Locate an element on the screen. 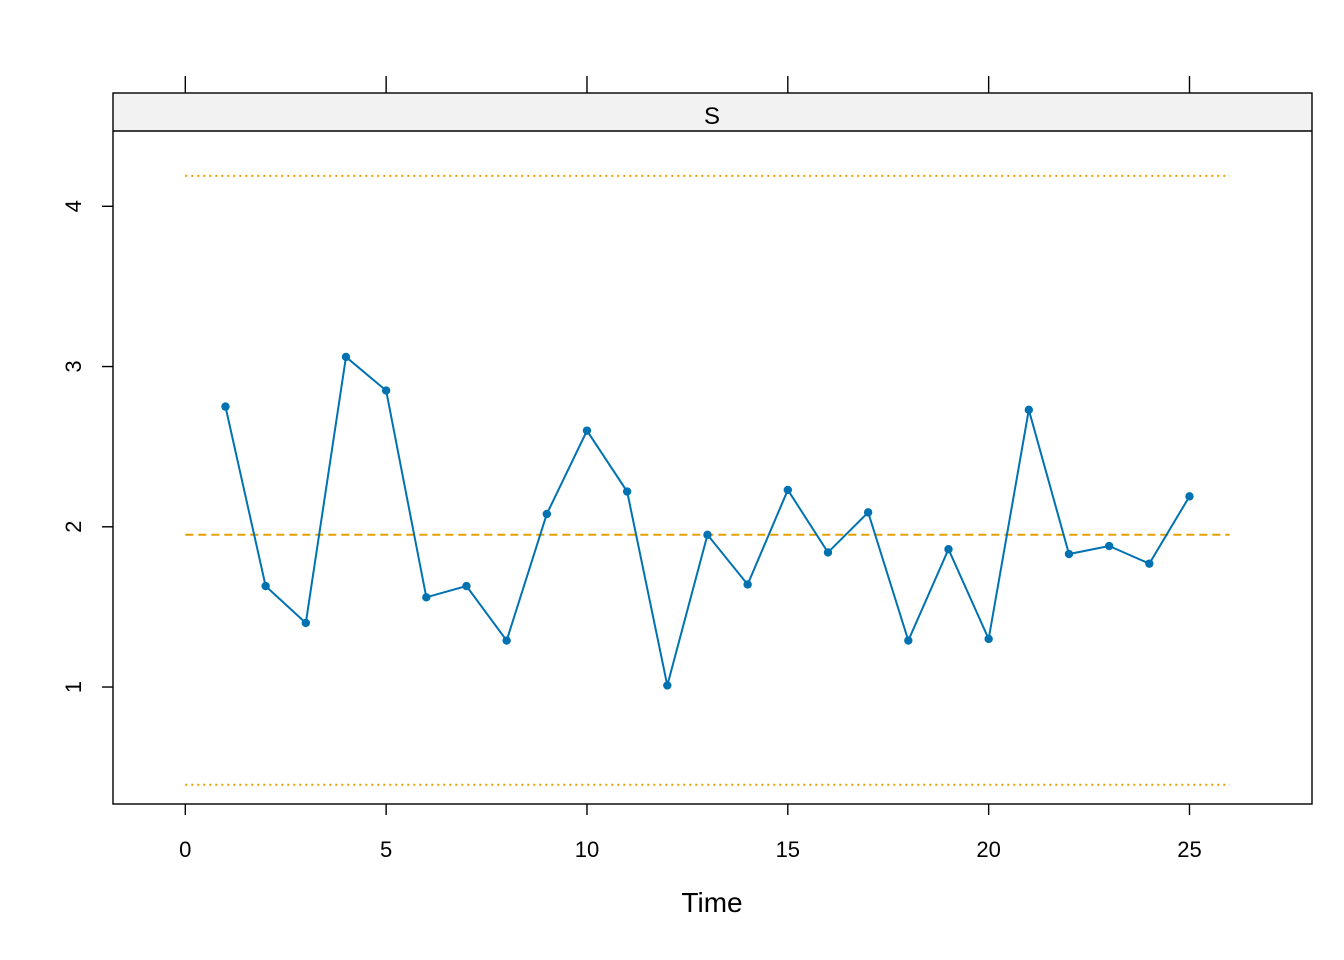 Image resolution: width=1344 pixels, height=960 pixels. y-tick-label-3: 3 is located at coordinates (73, 366).